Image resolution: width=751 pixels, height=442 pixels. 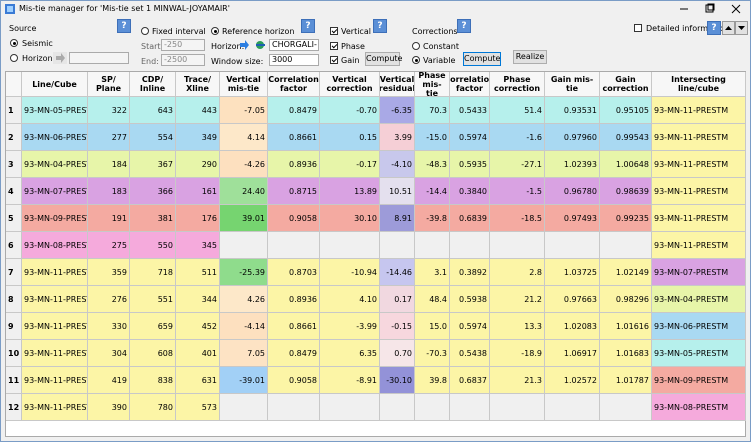 What do you see at coordinates (55, 164) in the screenshot?
I see `line-name: 93-MN-04-PRESTM` at bounding box center [55, 164].